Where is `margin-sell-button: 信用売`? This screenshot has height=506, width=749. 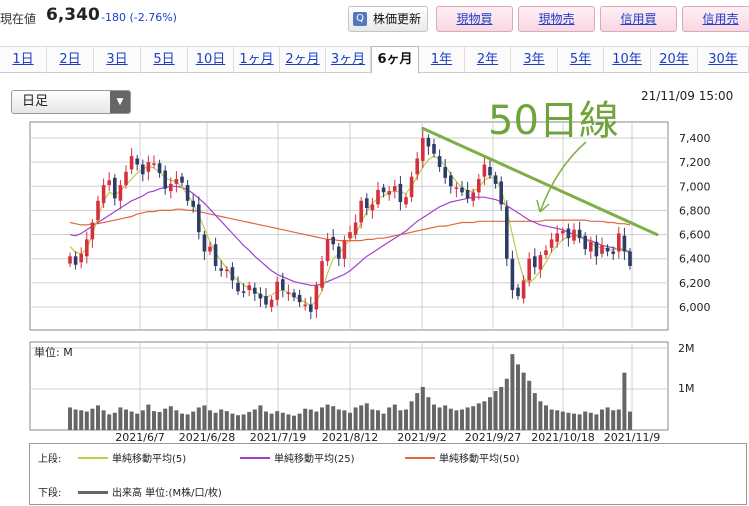 margin-sell-button: 信用売 is located at coordinates (715, 19).